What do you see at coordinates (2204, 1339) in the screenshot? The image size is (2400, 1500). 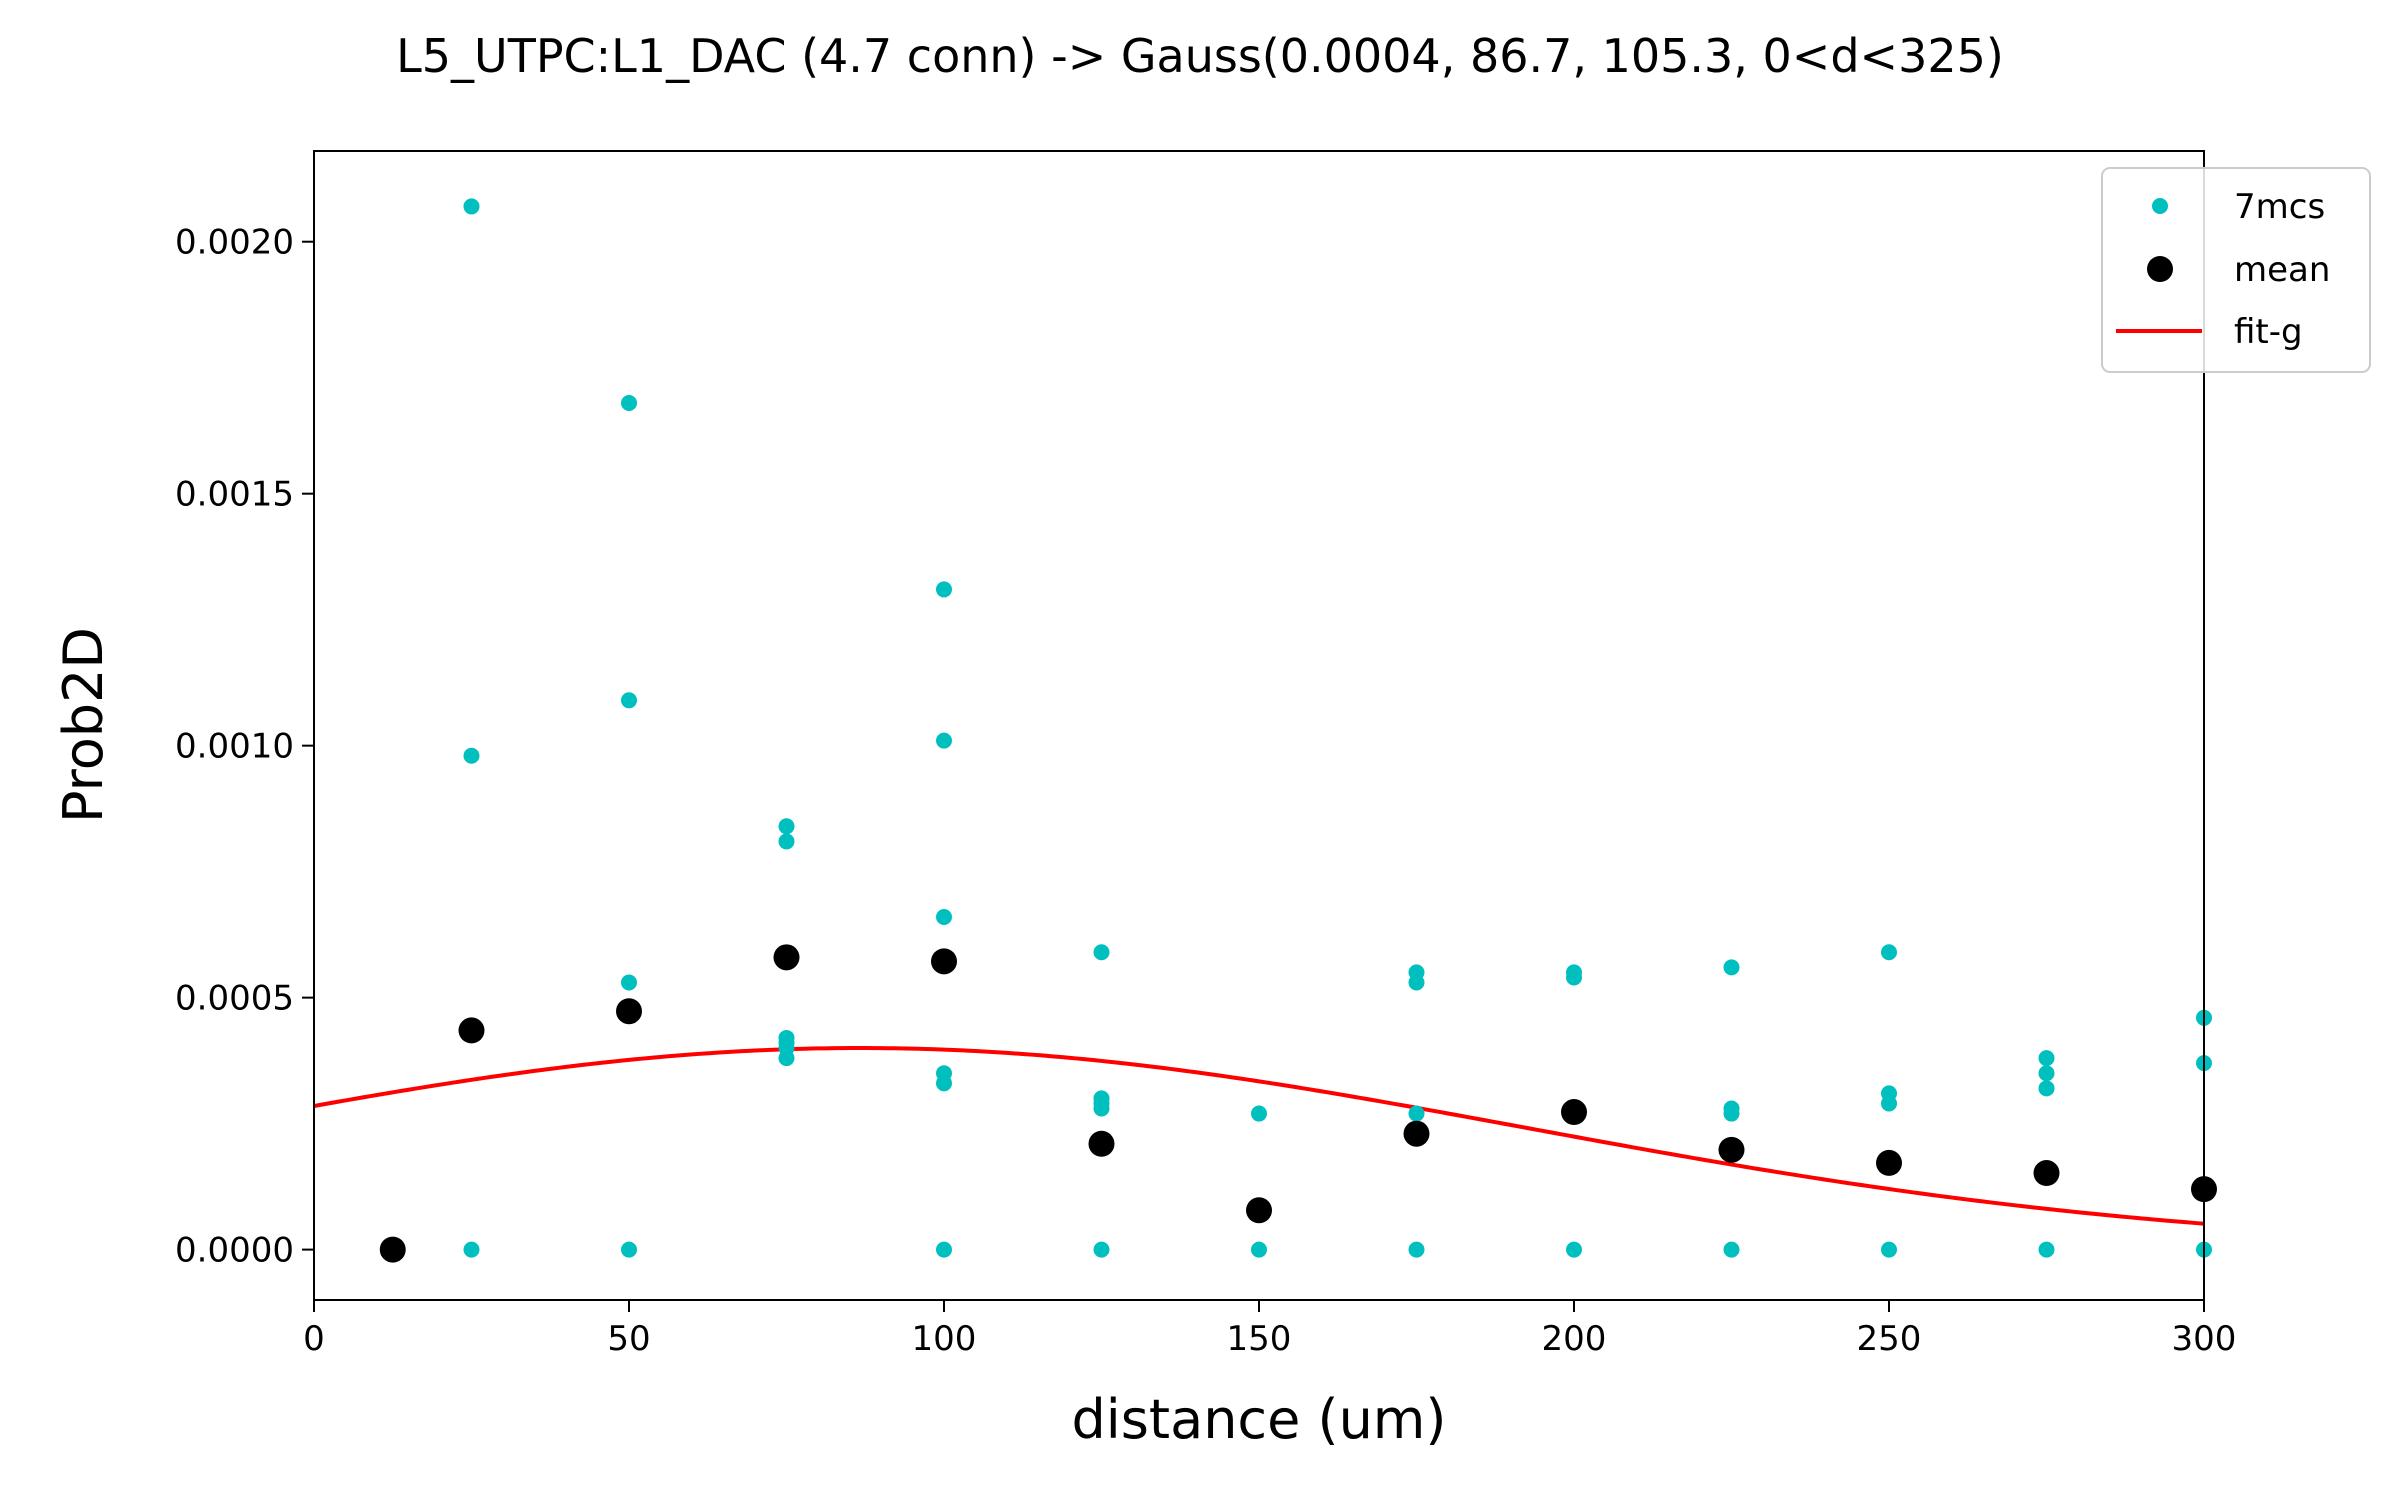 I see `x-tick-label: 300` at bounding box center [2204, 1339].